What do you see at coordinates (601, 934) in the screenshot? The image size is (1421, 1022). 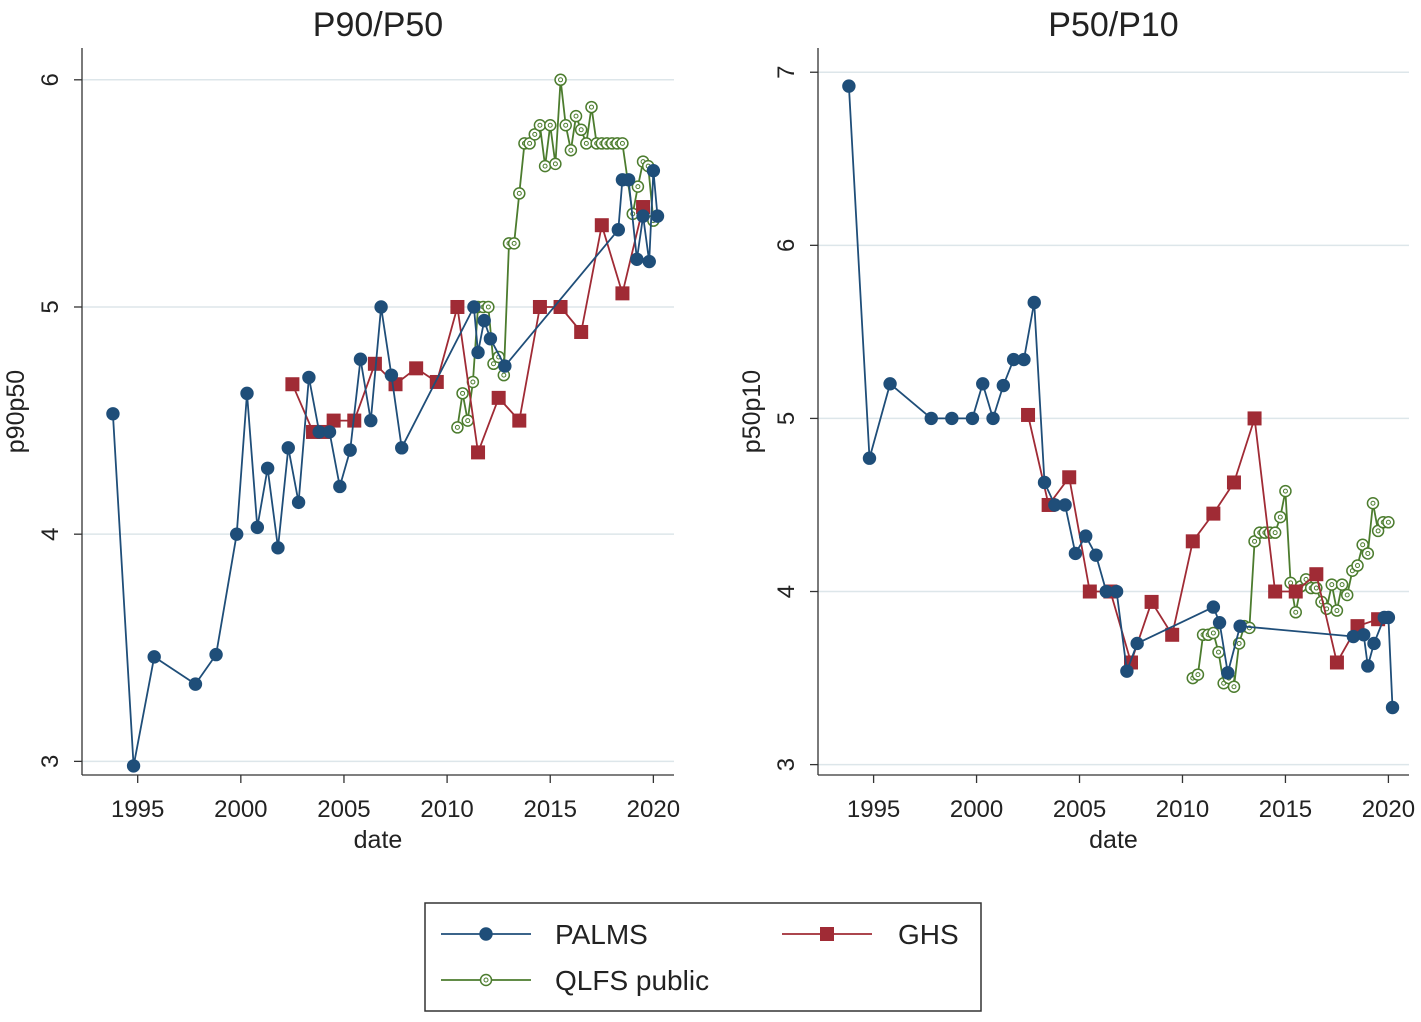 I see `legend-label: PALMS` at bounding box center [601, 934].